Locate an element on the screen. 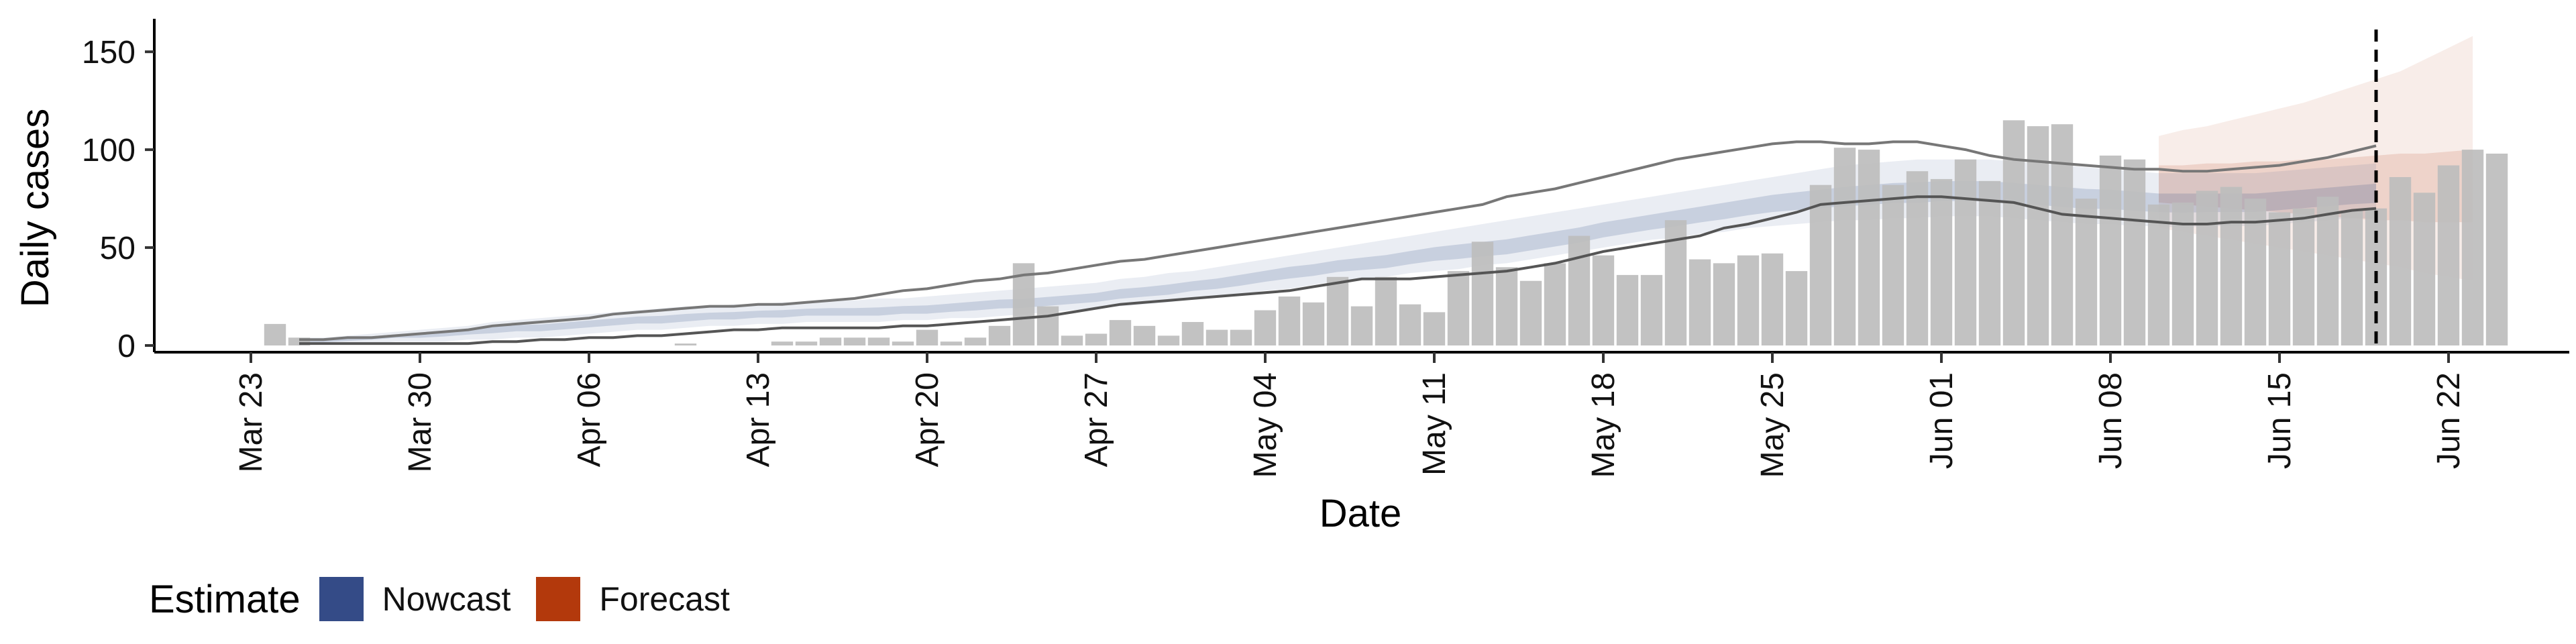 This screenshot has width=2576, height=644. y-tick-label: 100 is located at coordinates (109, 150).